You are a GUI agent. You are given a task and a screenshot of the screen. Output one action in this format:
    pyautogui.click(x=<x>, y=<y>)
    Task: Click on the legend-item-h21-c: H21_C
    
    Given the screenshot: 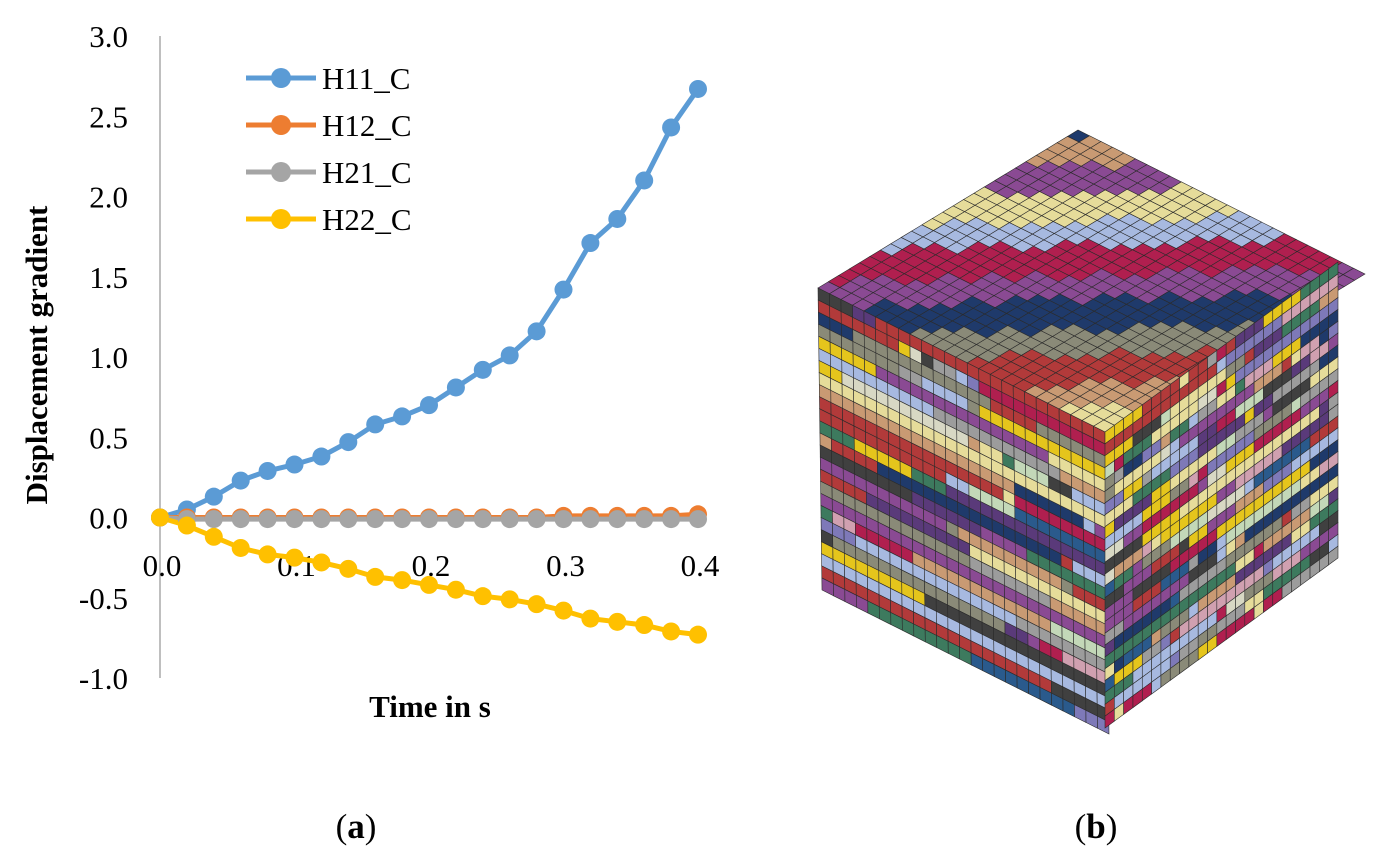 What is the action you would take?
    pyautogui.click(x=329, y=172)
    